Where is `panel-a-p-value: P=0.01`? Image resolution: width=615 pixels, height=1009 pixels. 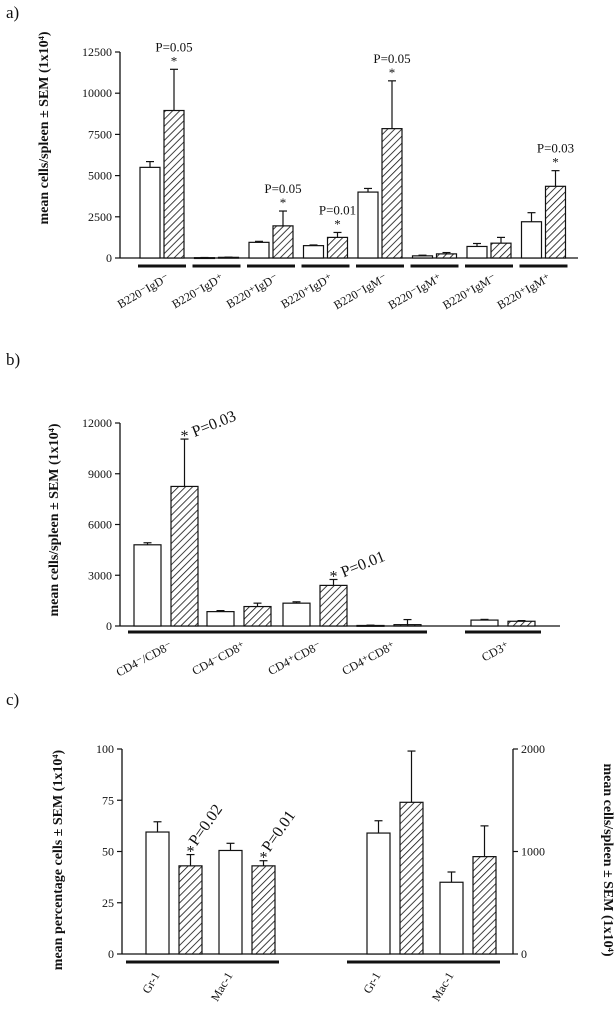 panel-a-p-value: P=0.01 is located at coordinates (337, 209).